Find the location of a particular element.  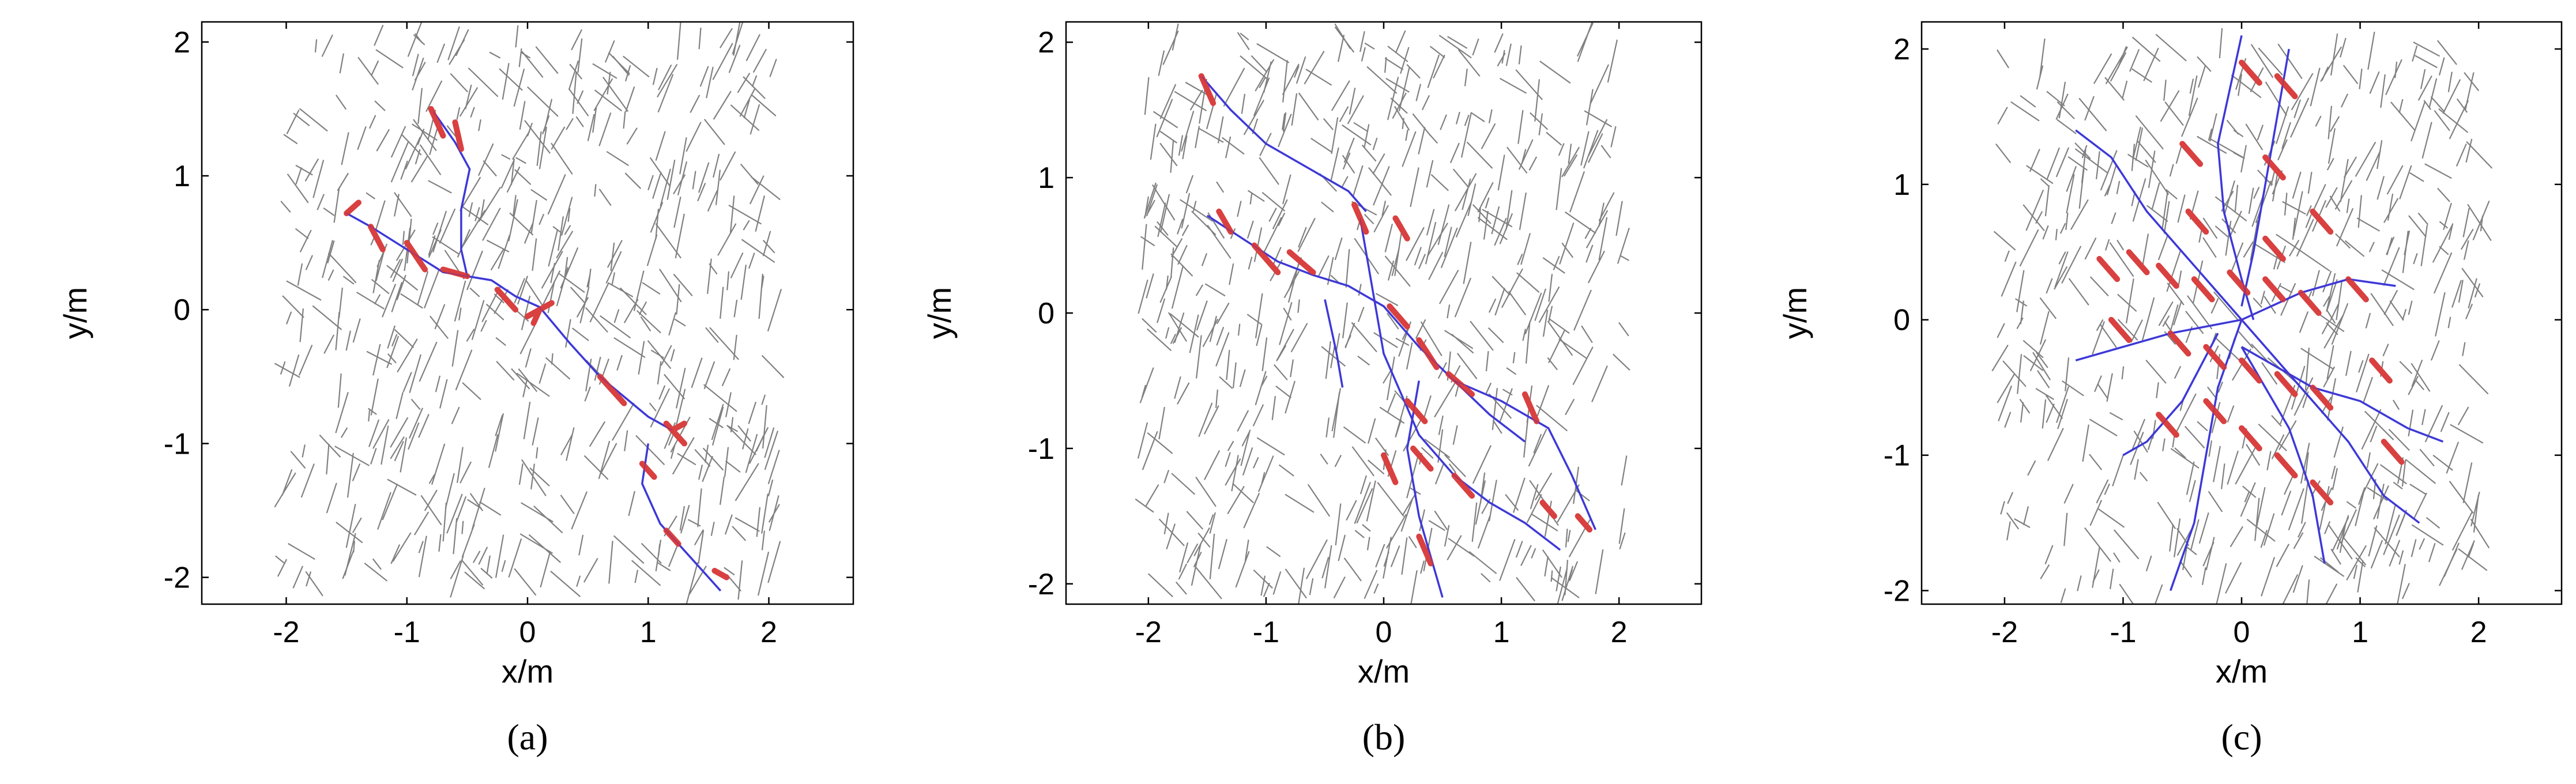

plot-area is located at coordinates (529, 313).